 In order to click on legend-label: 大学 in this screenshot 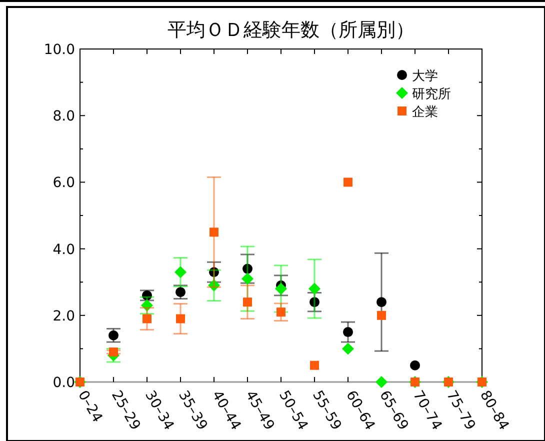, I will do `click(425, 76)`.